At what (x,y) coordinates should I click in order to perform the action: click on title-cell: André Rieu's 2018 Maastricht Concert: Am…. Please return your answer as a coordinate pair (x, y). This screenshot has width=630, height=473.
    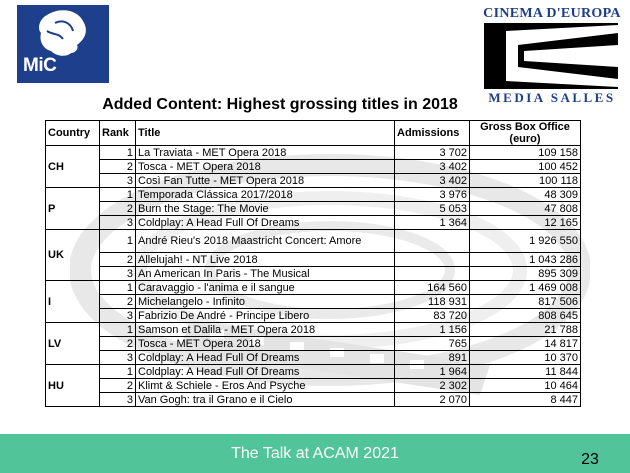
    Looking at the image, I should click on (265, 241).